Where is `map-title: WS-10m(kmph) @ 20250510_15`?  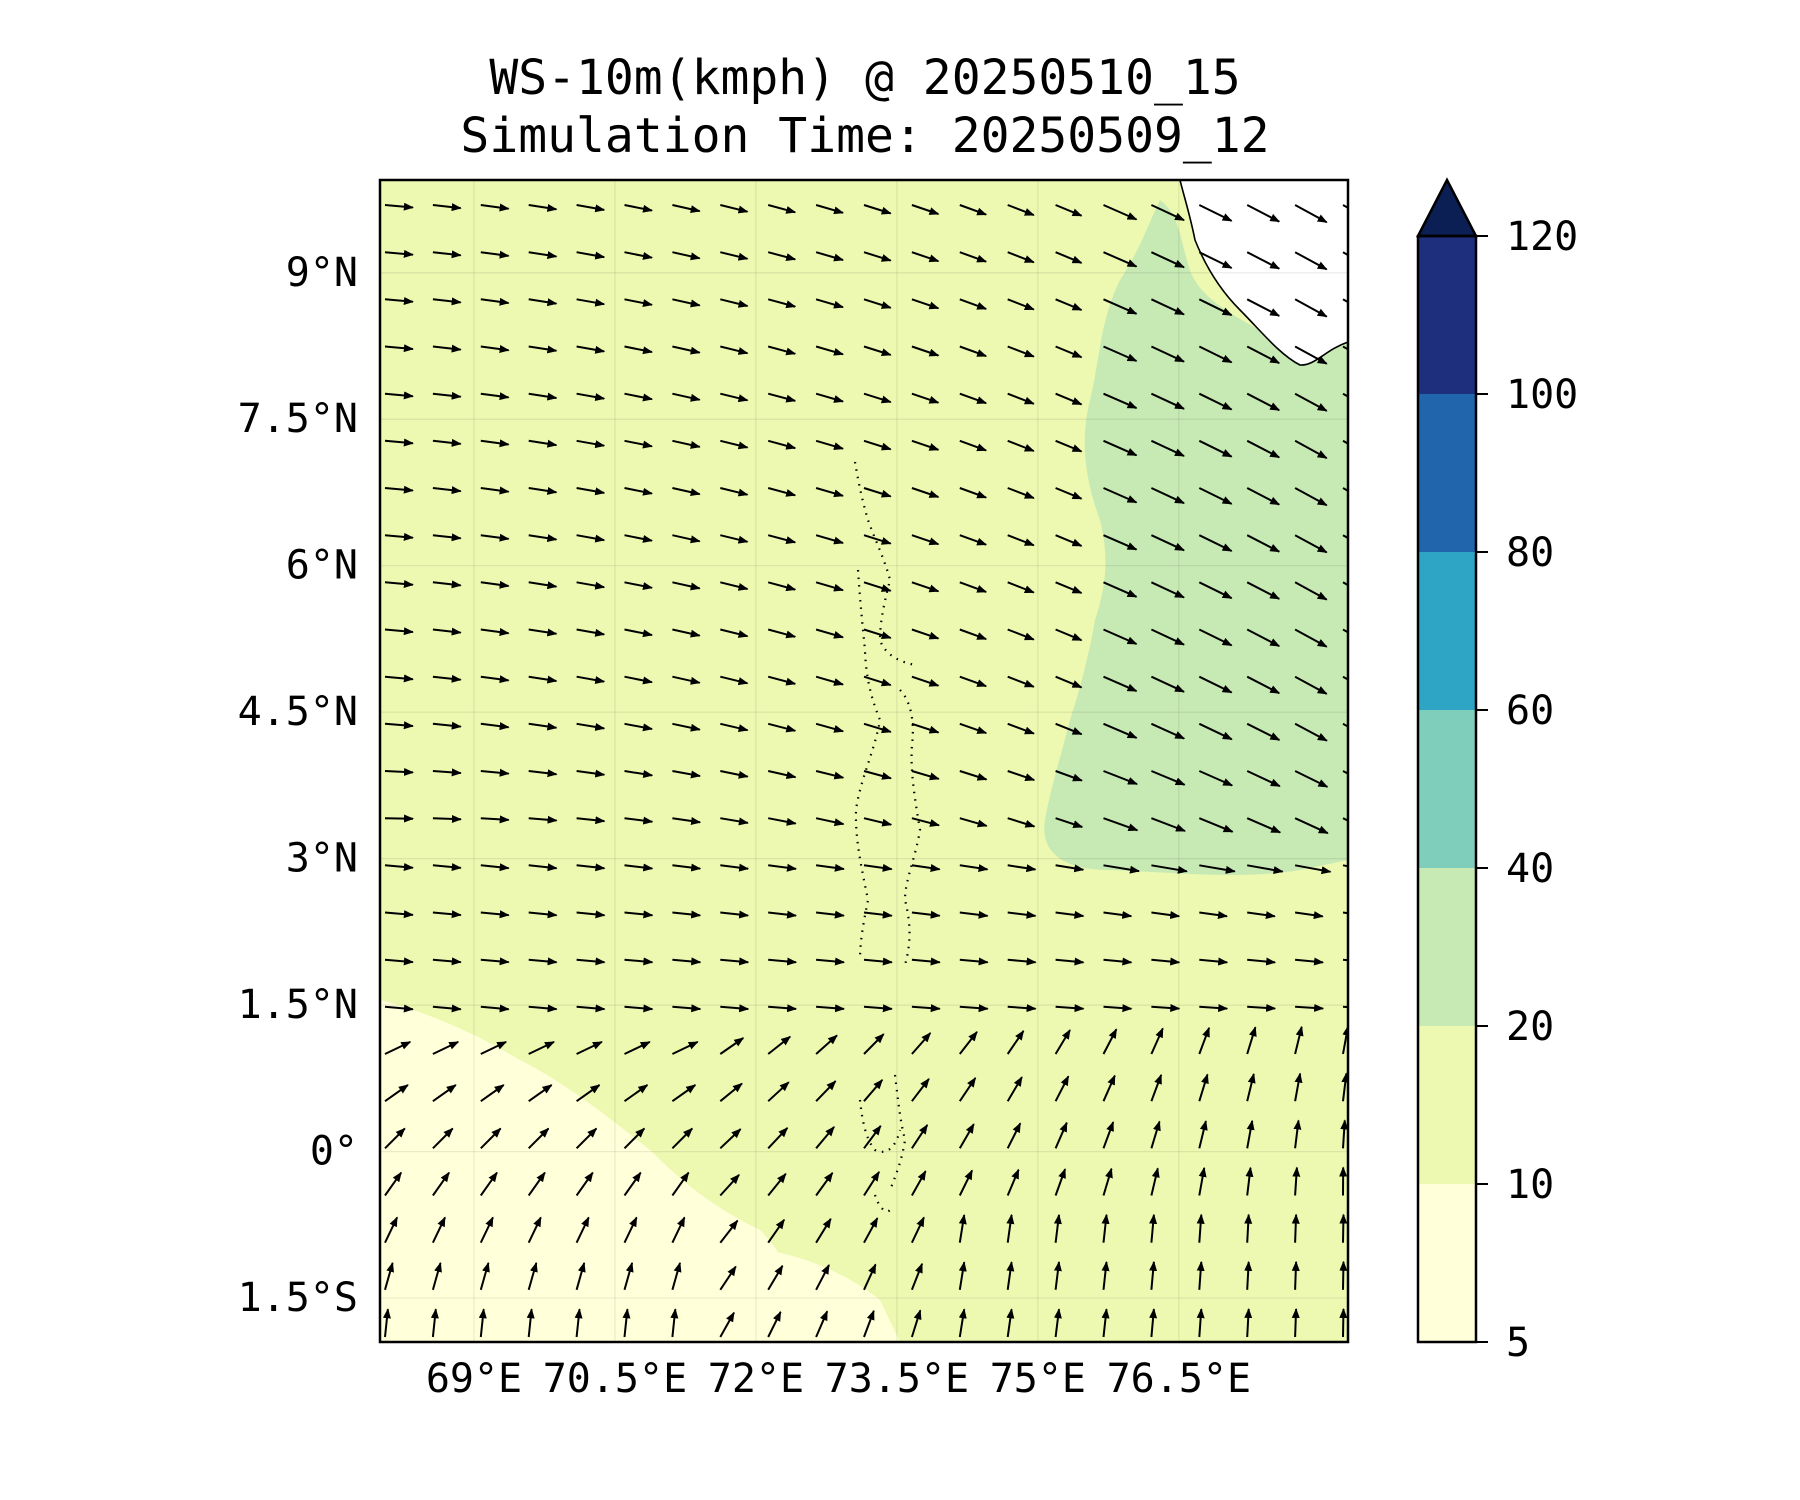 map-title: WS-10m(kmph) @ 20250510_15 is located at coordinates (865, 78).